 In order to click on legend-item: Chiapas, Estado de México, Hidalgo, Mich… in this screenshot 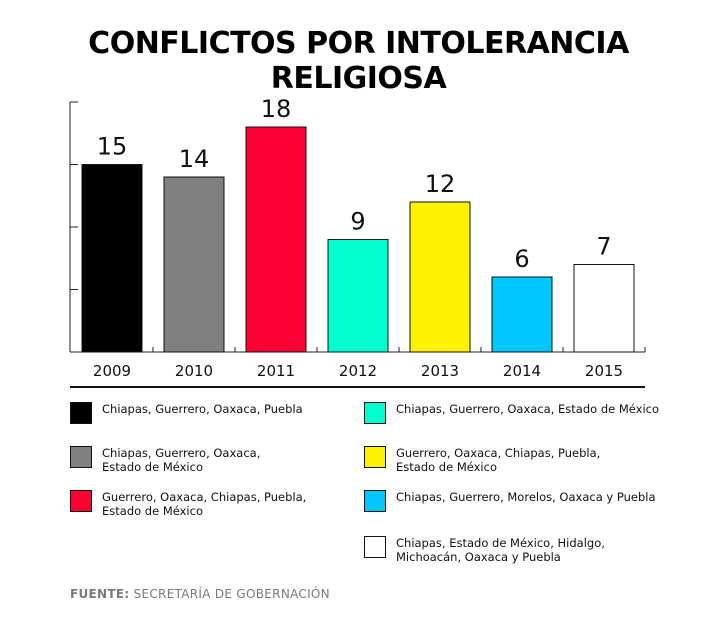, I will do `click(514, 550)`.